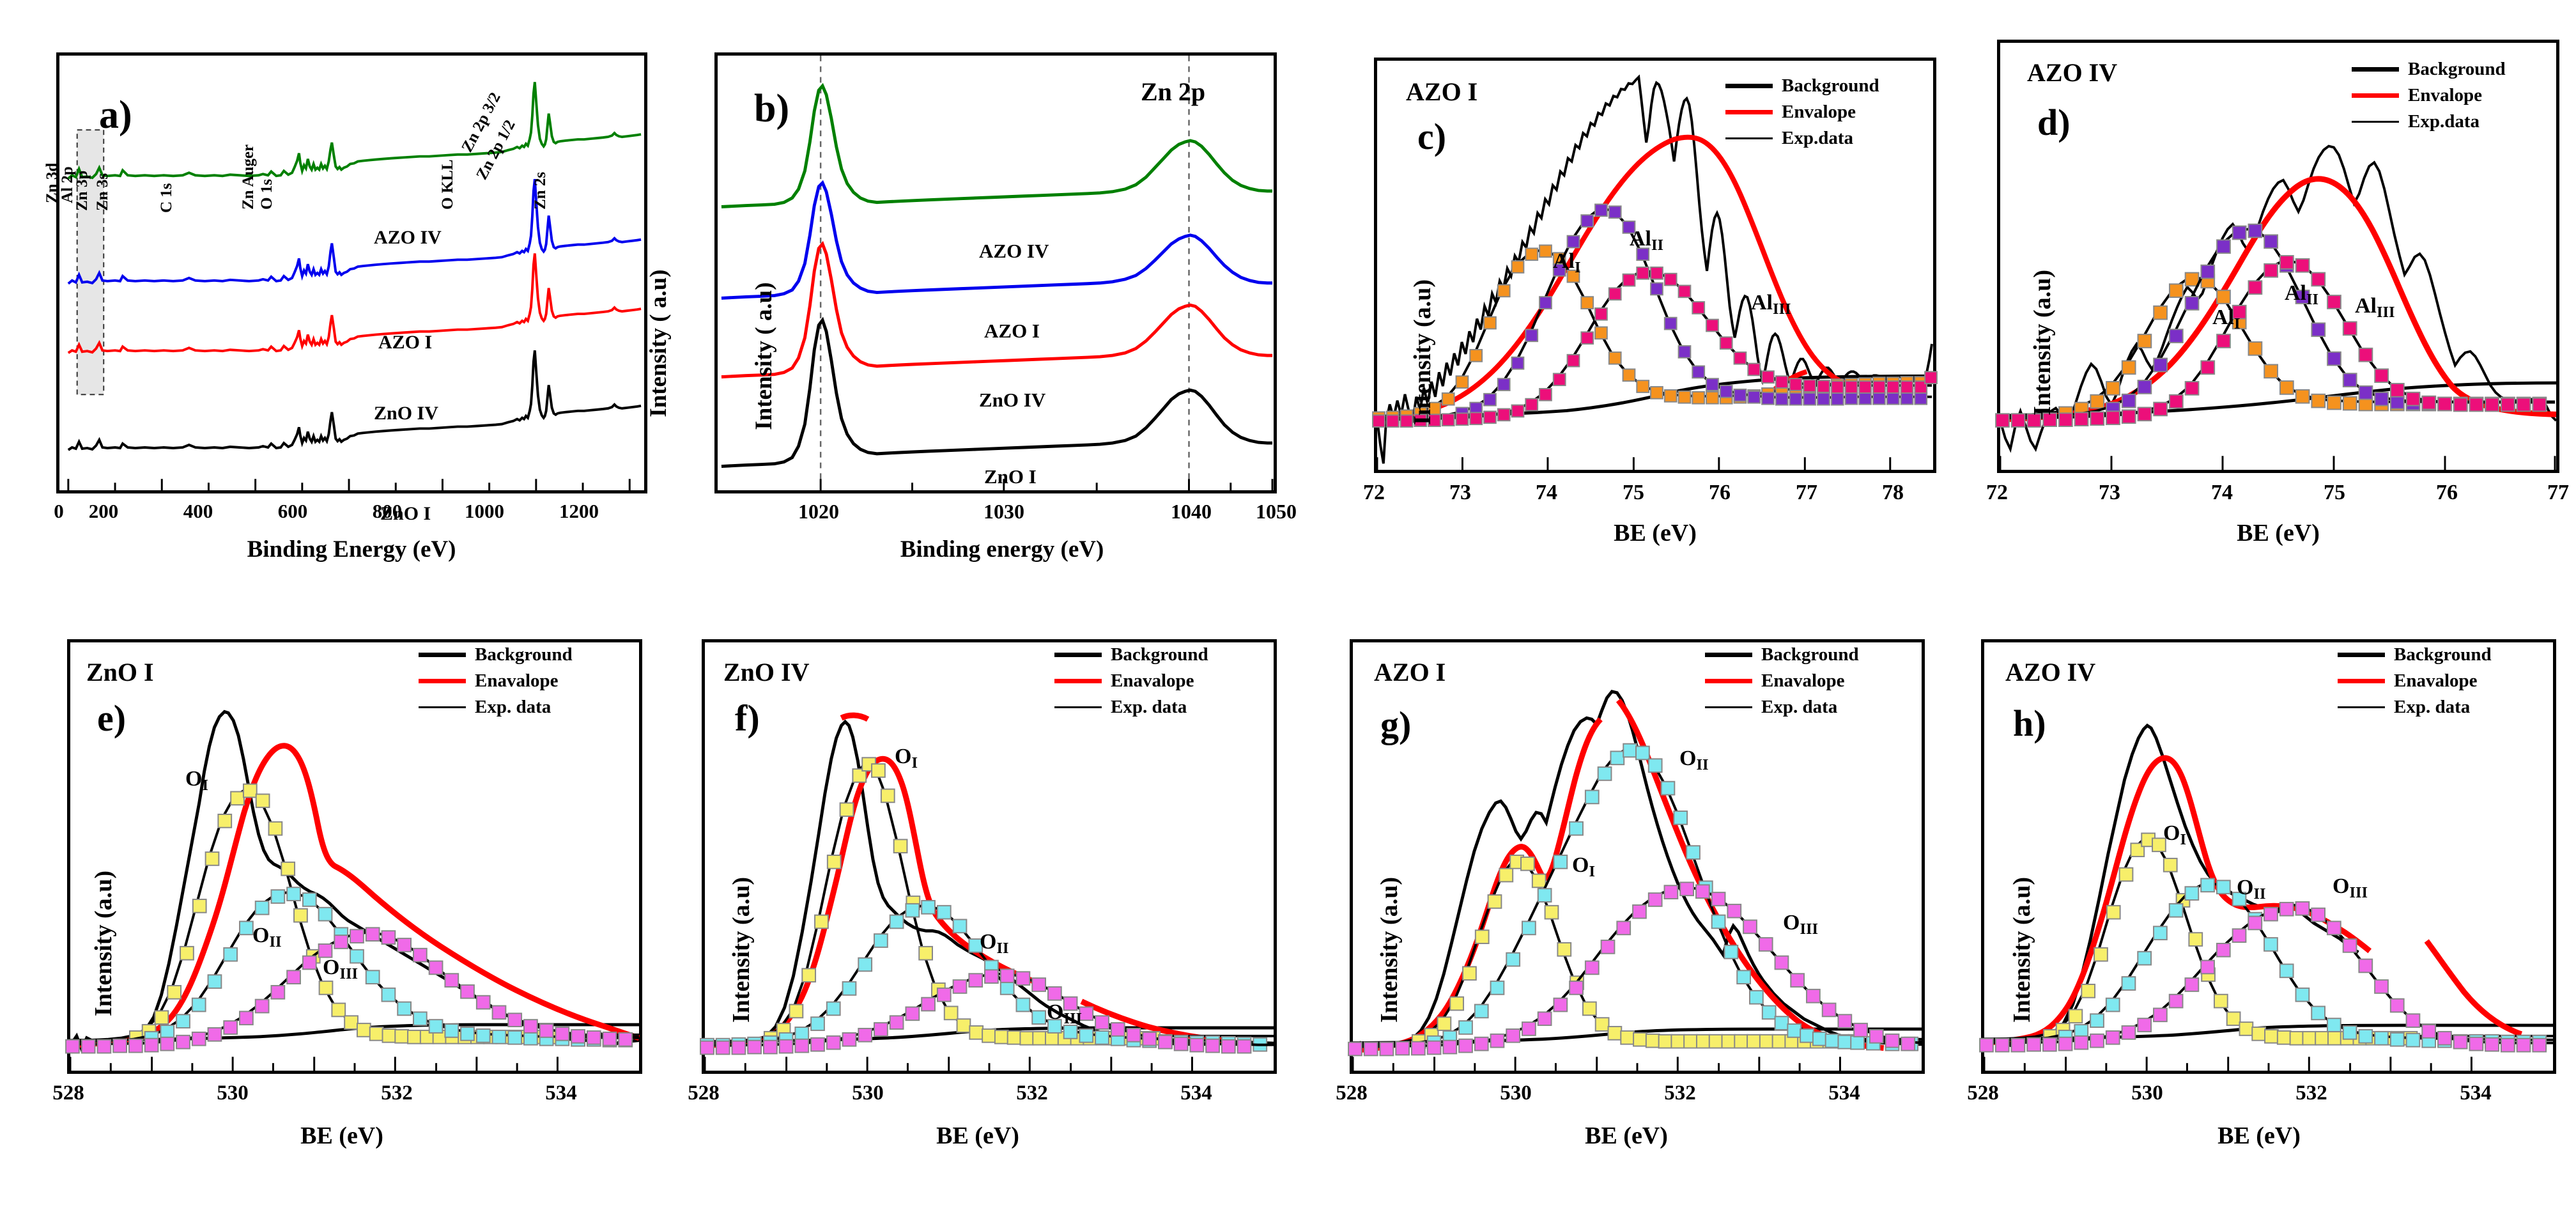 Image resolution: width=2576 pixels, height=1210 pixels. I want to click on panel-f-xticks, so click(948, 1064).